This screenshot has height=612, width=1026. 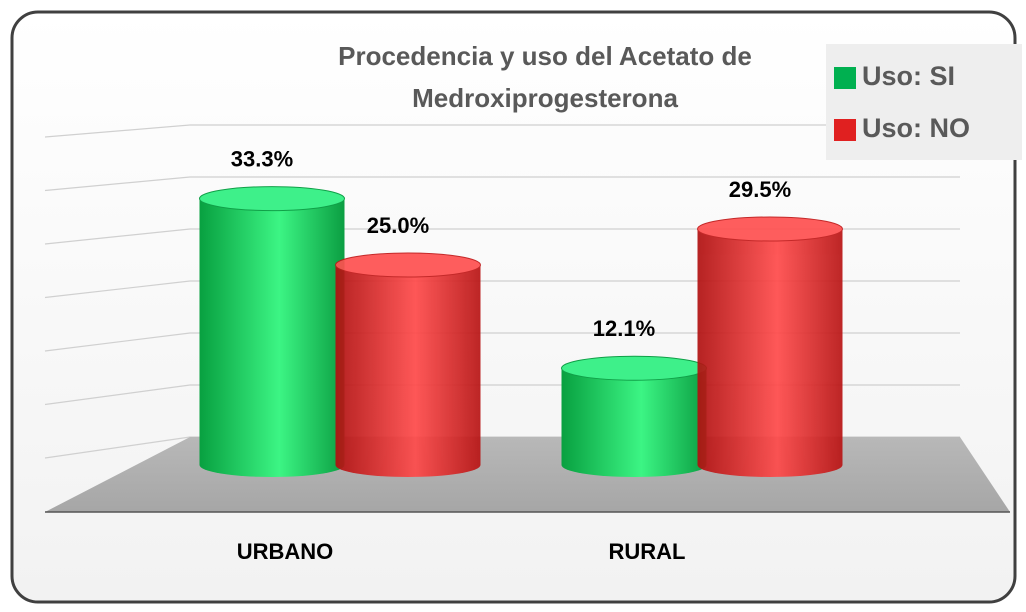 I want to click on legend, so click(x=924, y=102).